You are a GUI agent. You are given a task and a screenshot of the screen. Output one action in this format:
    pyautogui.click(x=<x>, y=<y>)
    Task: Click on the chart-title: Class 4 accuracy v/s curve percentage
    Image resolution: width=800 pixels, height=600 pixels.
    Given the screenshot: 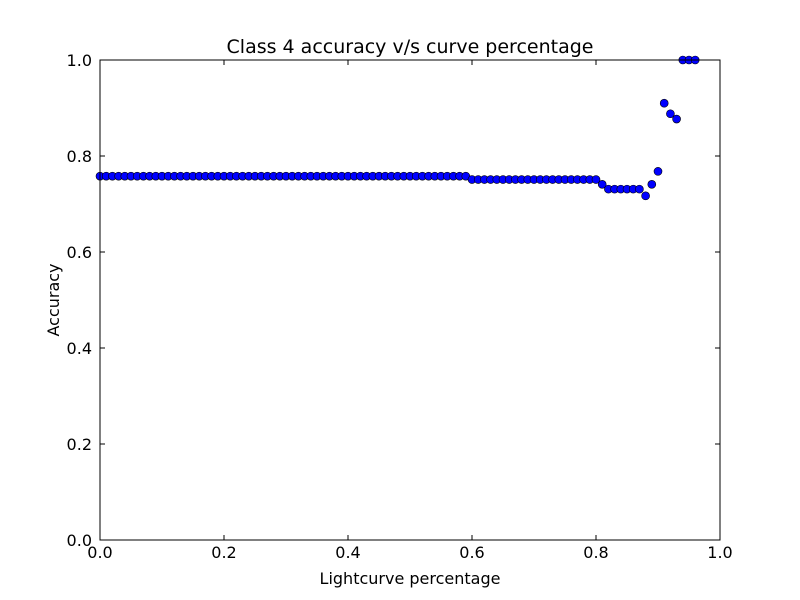 What is the action you would take?
    pyautogui.click(x=410, y=47)
    